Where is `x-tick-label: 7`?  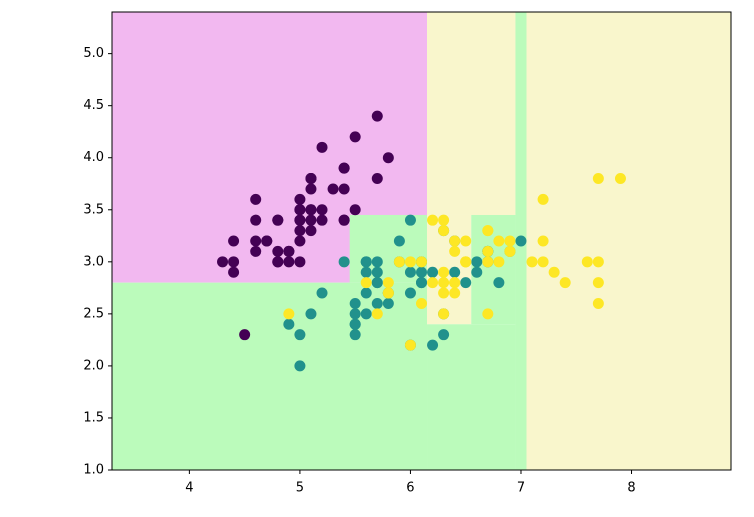 x-tick-label: 7 is located at coordinates (521, 488).